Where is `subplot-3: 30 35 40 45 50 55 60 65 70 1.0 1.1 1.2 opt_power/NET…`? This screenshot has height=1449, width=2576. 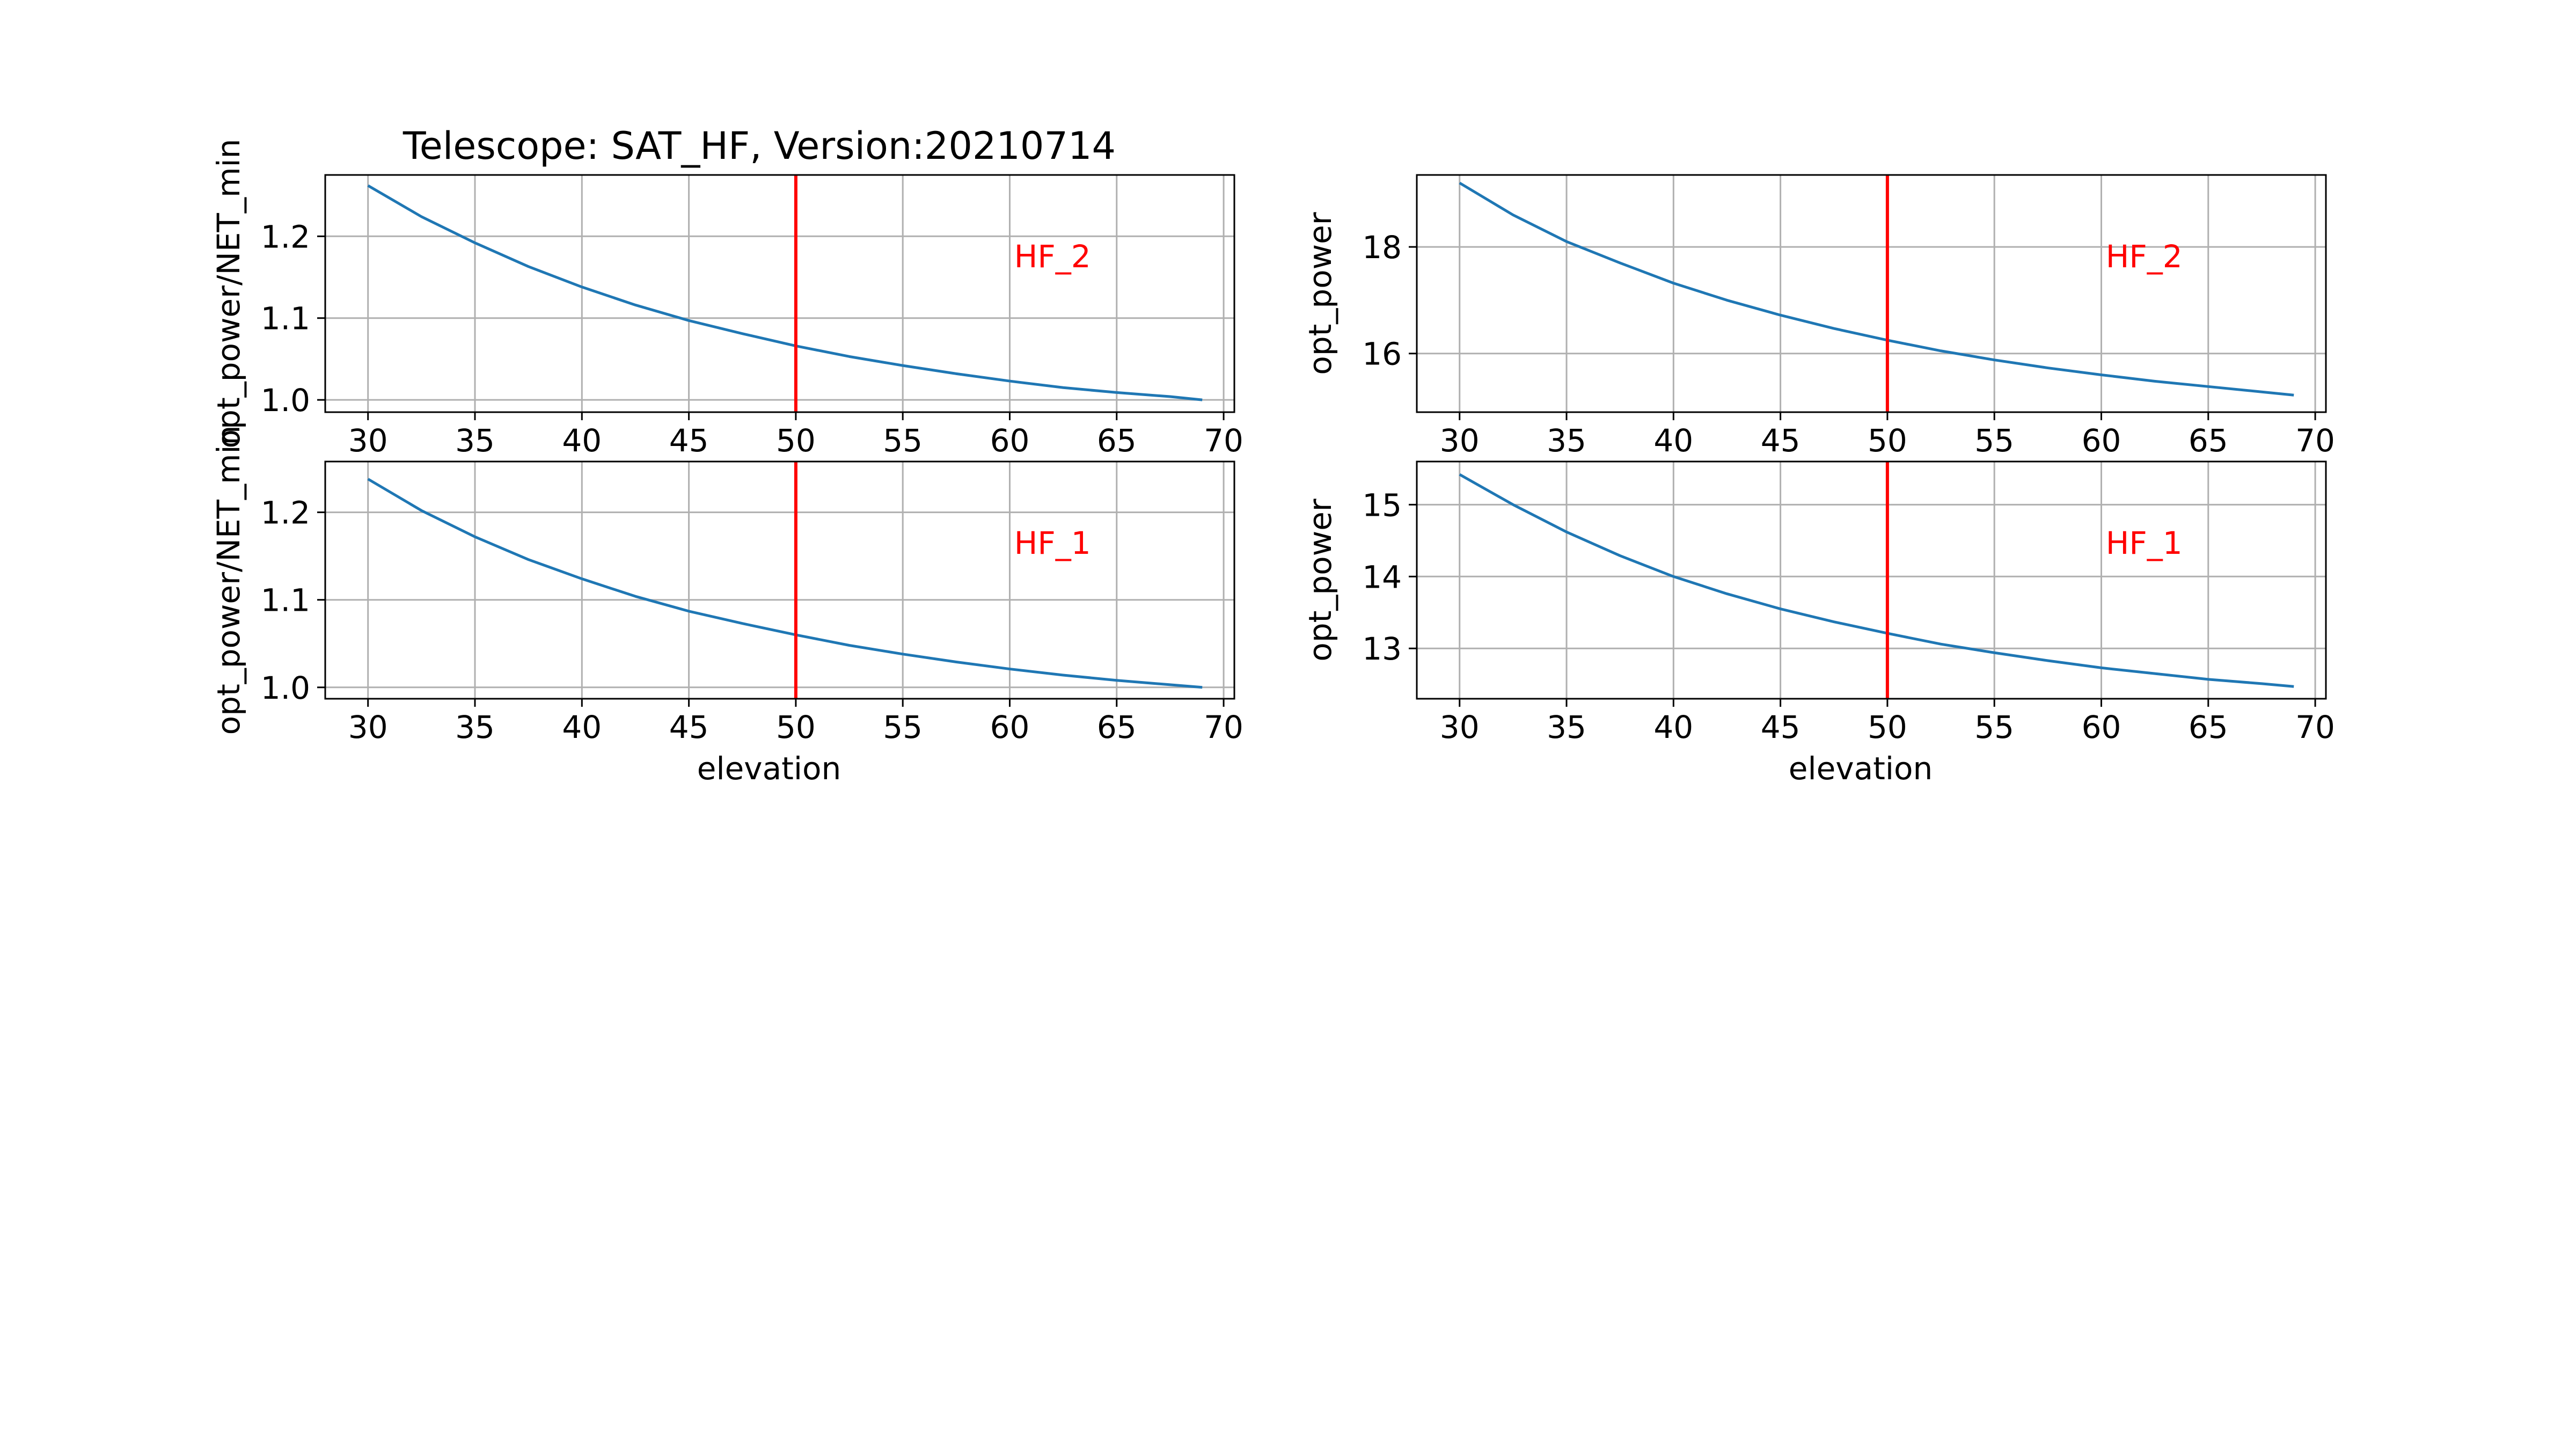 subplot-3: 30 35 40 45 50 55 60 65 70 1.0 1.1 1.2 opt_power/NET… is located at coordinates (726, 606).